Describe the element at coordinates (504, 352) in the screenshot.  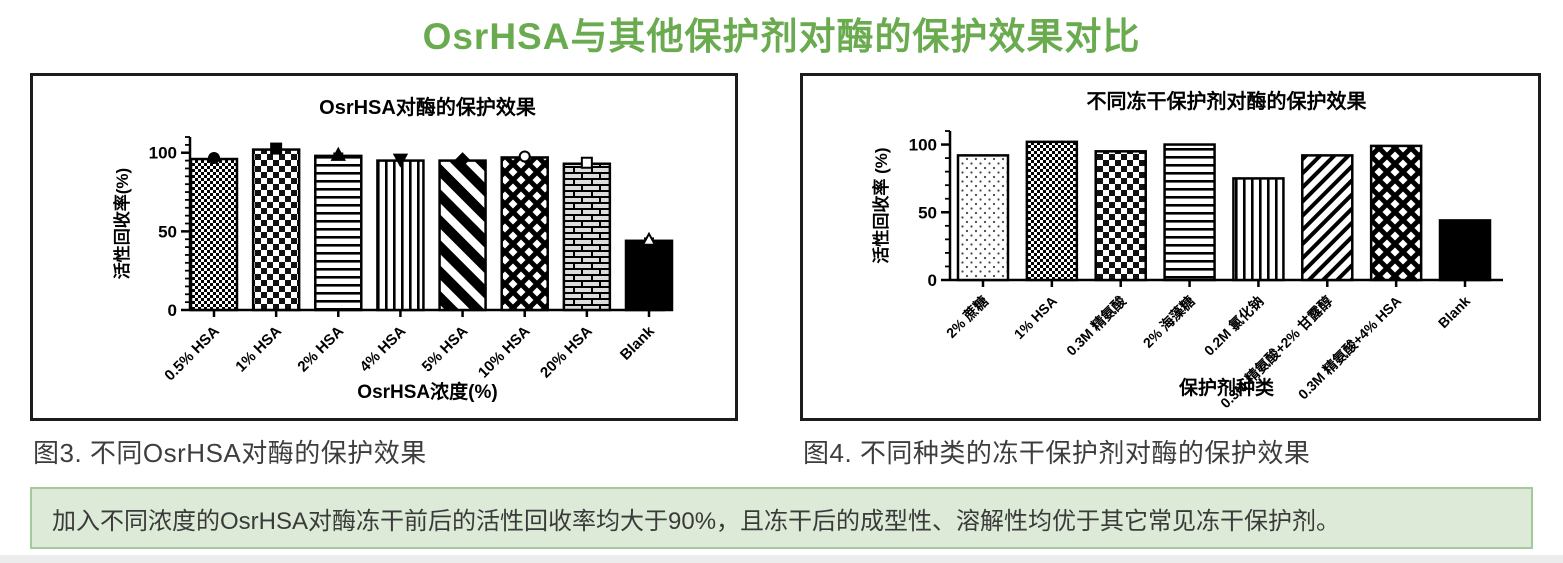
I see `svg-text: 10% HSA` at that location.